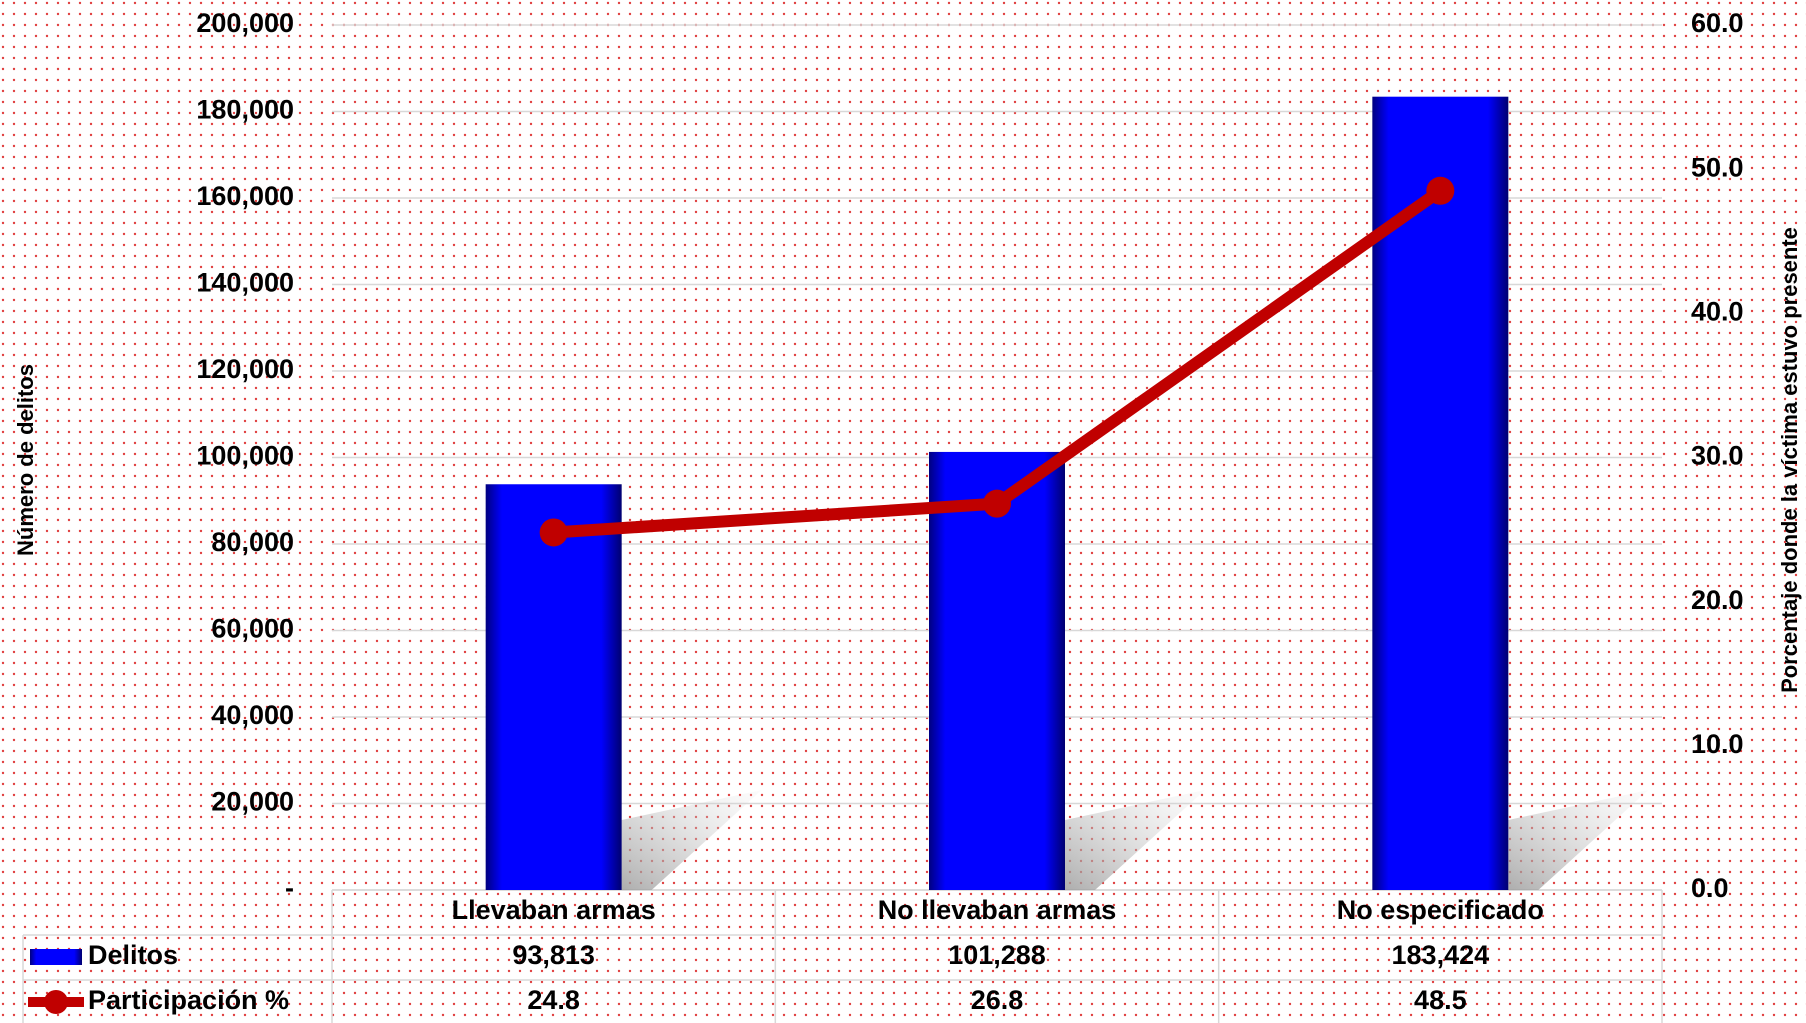 The width and height of the screenshot is (1806, 1023). Describe the element at coordinates (133, 955) in the screenshot. I see `legend-label: Delitos` at that location.